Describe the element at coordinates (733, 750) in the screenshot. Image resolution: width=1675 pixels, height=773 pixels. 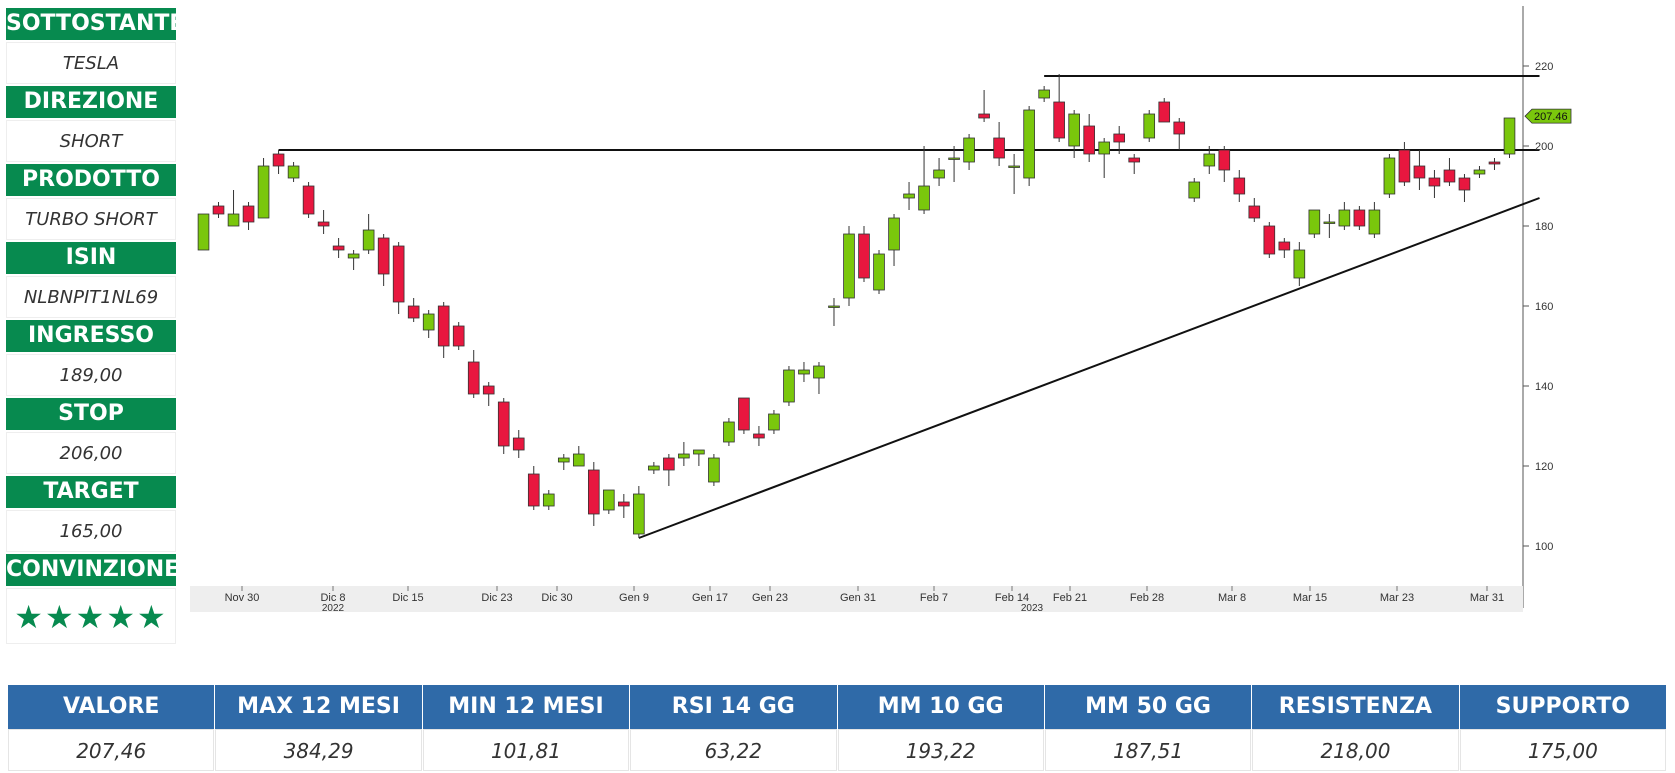
I see `stats-value: 63,22` at that location.